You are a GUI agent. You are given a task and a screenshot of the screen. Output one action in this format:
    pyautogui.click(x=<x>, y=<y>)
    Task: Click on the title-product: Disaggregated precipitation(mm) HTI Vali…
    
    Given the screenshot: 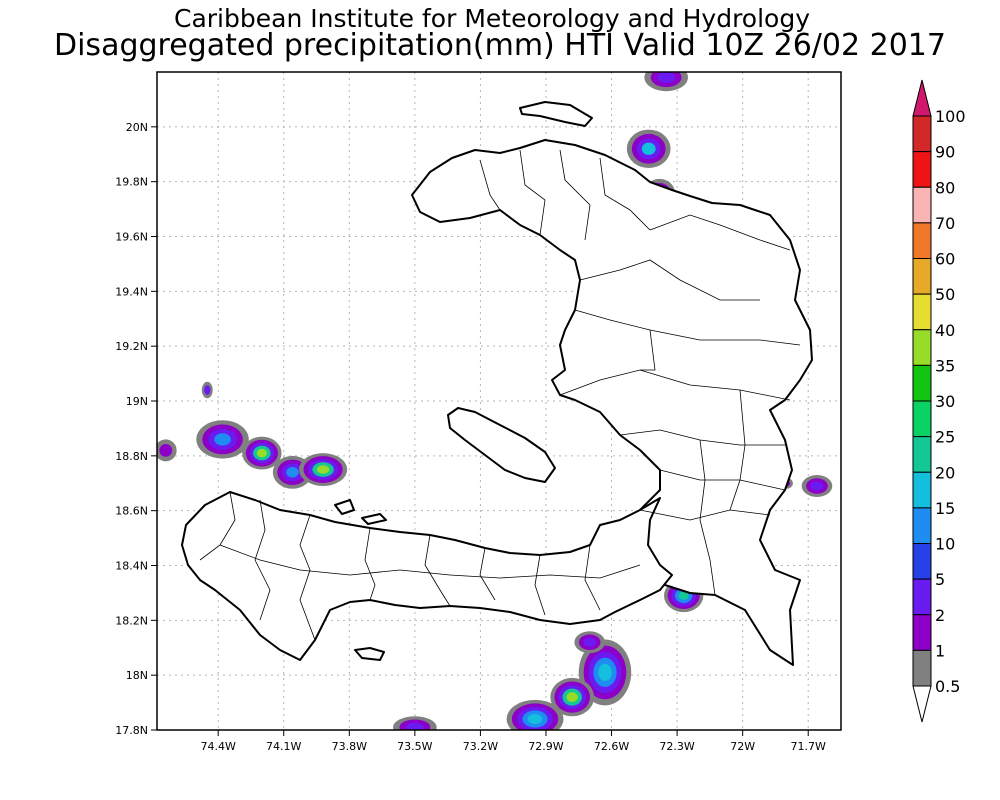 What is the action you would take?
    pyautogui.click(x=500, y=45)
    